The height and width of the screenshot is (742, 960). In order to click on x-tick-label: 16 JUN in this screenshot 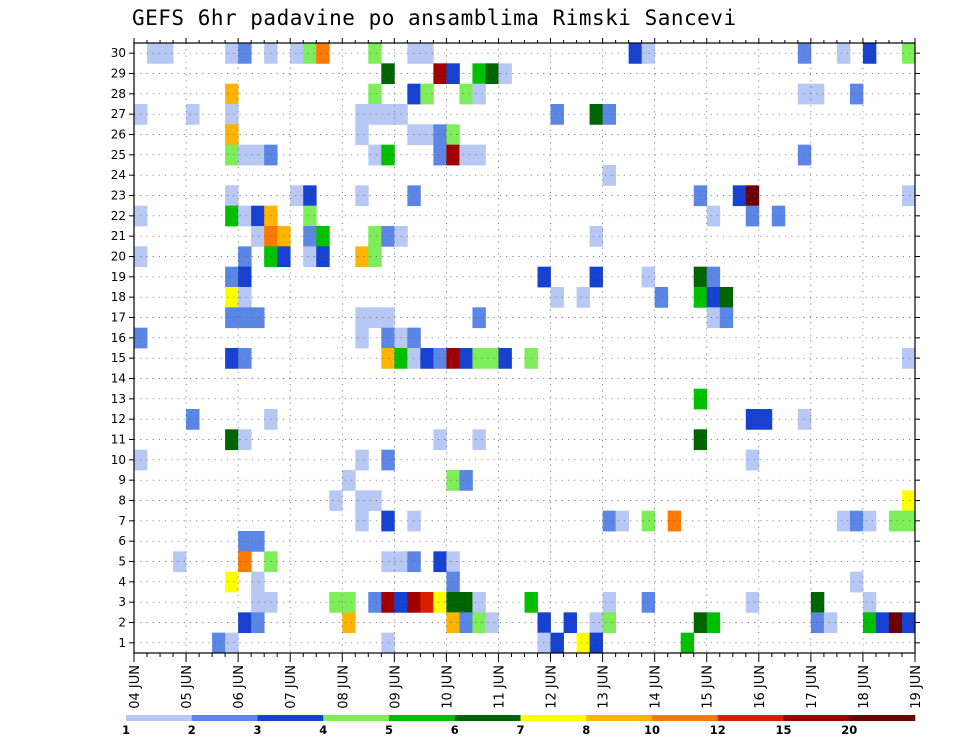, I will do `click(760, 687)`.